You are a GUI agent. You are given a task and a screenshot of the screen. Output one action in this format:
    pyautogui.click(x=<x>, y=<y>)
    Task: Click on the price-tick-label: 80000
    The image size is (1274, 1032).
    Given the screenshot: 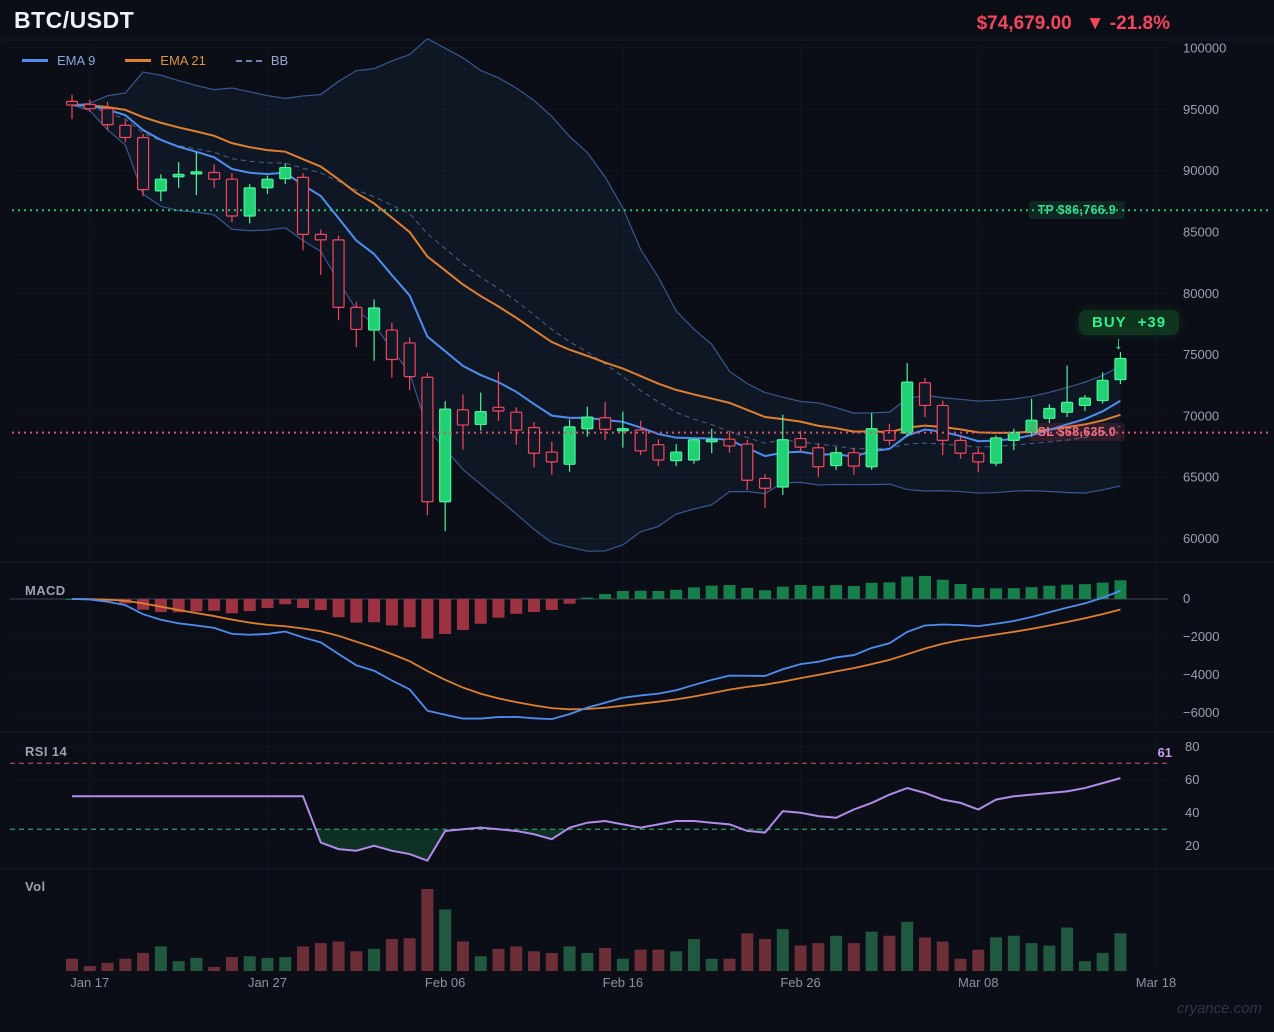 What is the action you would take?
    pyautogui.click(x=1201, y=293)
    